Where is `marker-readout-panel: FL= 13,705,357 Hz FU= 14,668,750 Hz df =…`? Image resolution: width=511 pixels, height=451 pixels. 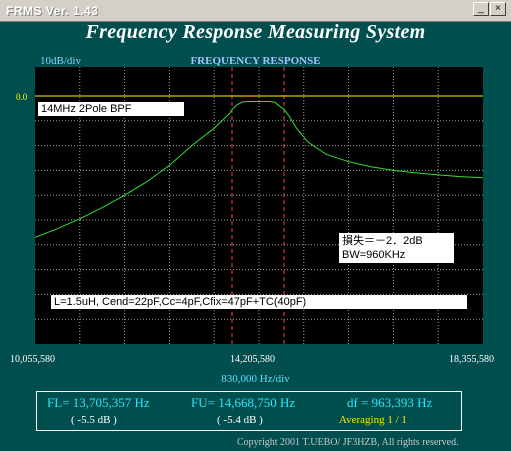 marker-readout-panel: FL= 13,705,357 Hz FU= 14,668,750 Hz df =… is located at coordinates (249, 411).